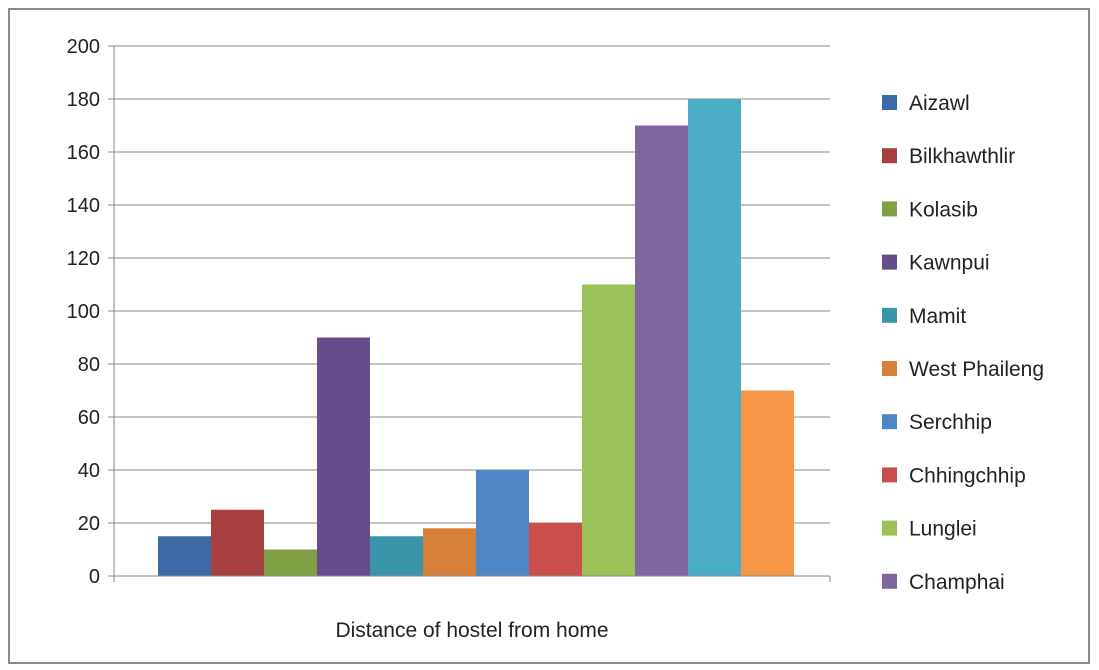  I want to click on y-tick-label: 100, so click(83, 312).